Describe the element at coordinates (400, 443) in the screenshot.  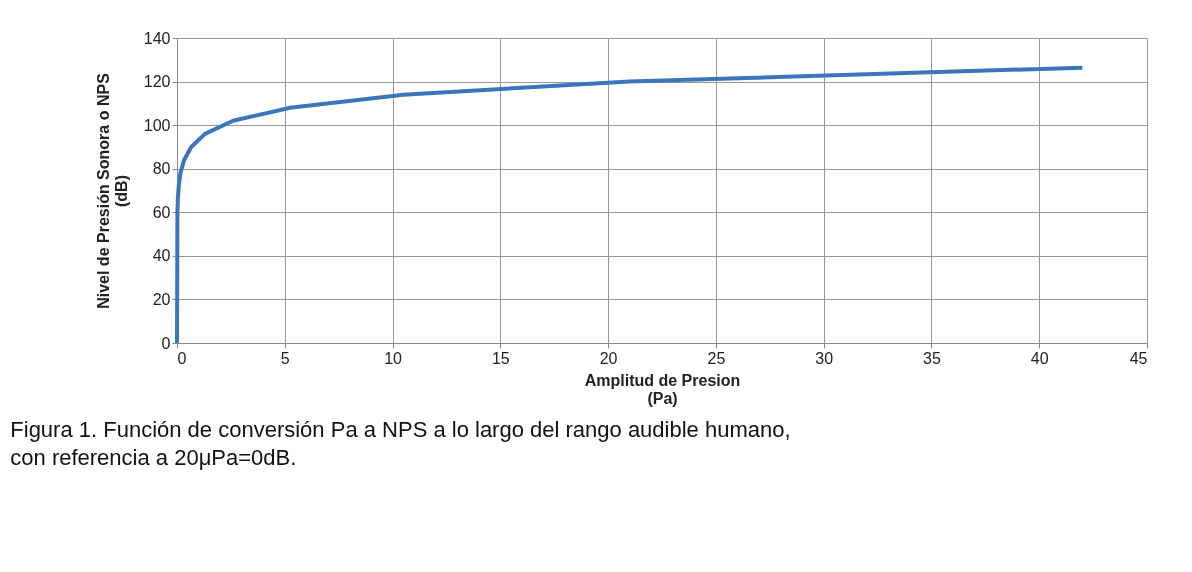
I see `text: Figura 1. Función de conversión Pa a NPS a lo largo del rango audible humano, con referencia a 20μPa=0dB.` at that location.